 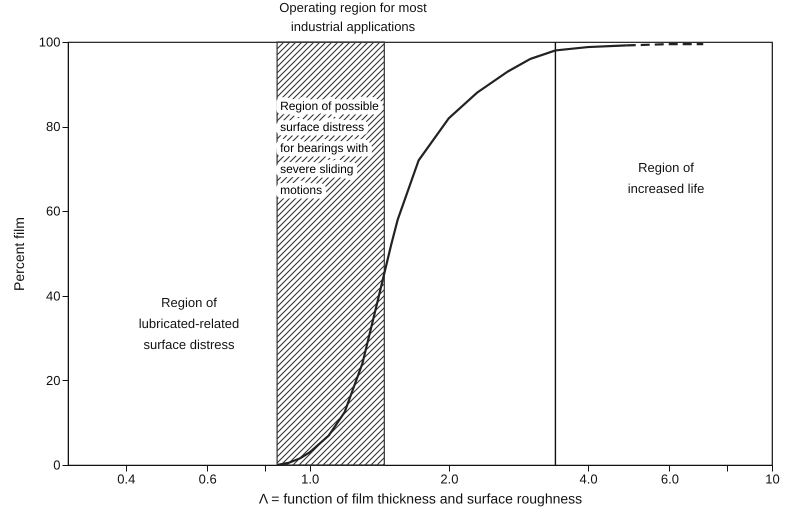 I want to click on annotation: Region of increased life, so click(x=666, y=178).